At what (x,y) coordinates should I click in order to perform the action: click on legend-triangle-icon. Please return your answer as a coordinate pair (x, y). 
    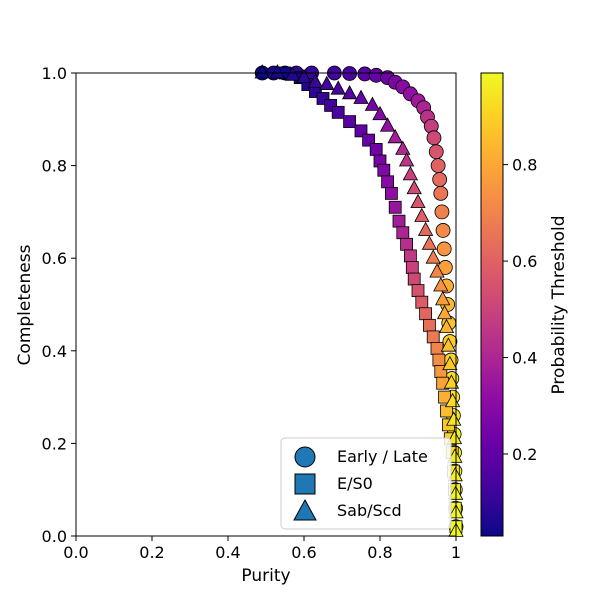
    Looking at the image, I should click on (305, 509).